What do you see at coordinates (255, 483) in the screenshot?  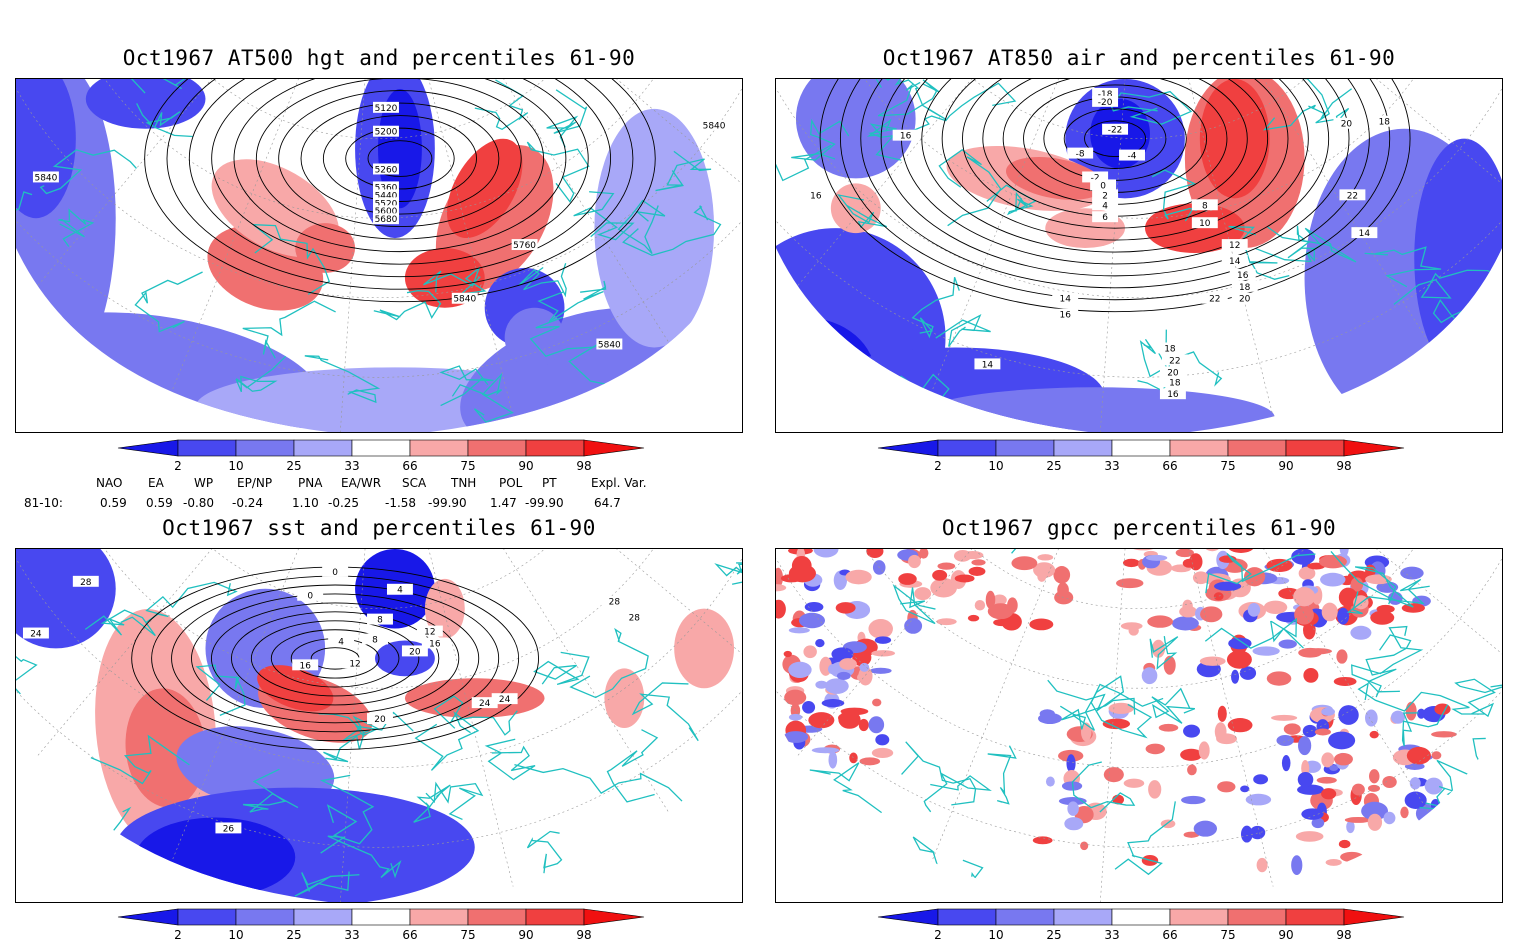 I see `index-header-epnp: EP/NP` at bounding box center [255, 483].